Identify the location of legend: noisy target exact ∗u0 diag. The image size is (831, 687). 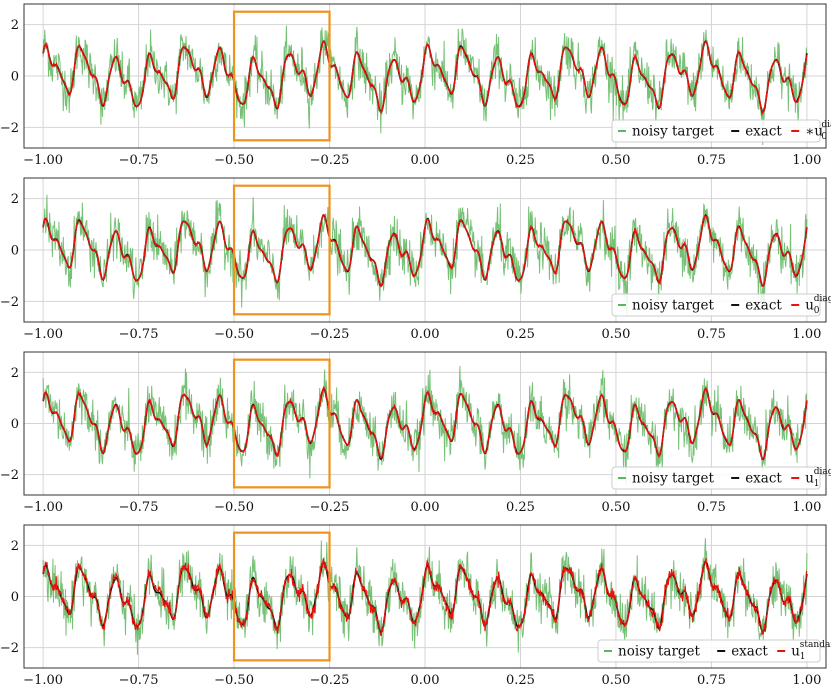
(721, 131).